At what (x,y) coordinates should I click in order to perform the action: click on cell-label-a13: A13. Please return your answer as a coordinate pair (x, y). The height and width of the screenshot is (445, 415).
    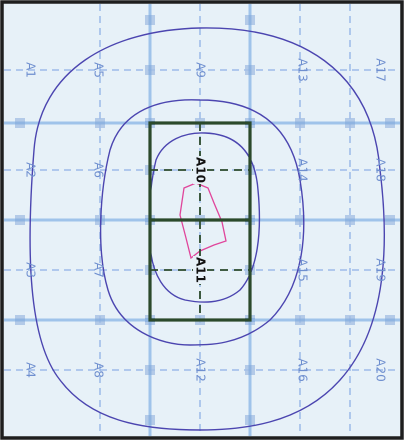
    Looking at the image, I should click on (303, 69).